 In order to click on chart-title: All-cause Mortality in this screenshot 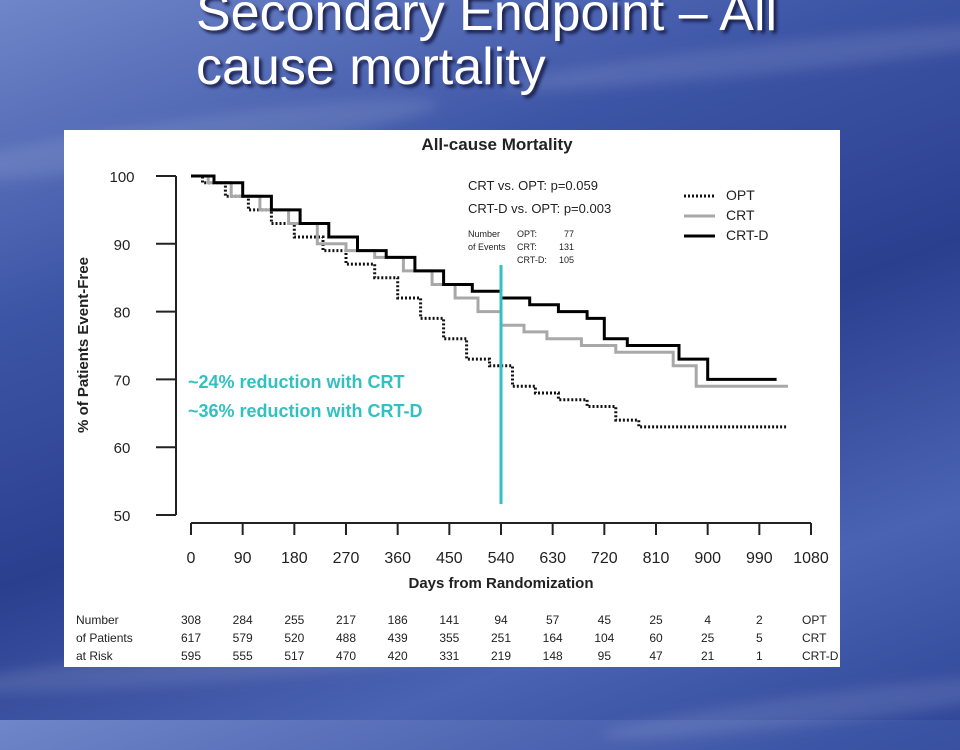, I will do `click(497, 144)`.